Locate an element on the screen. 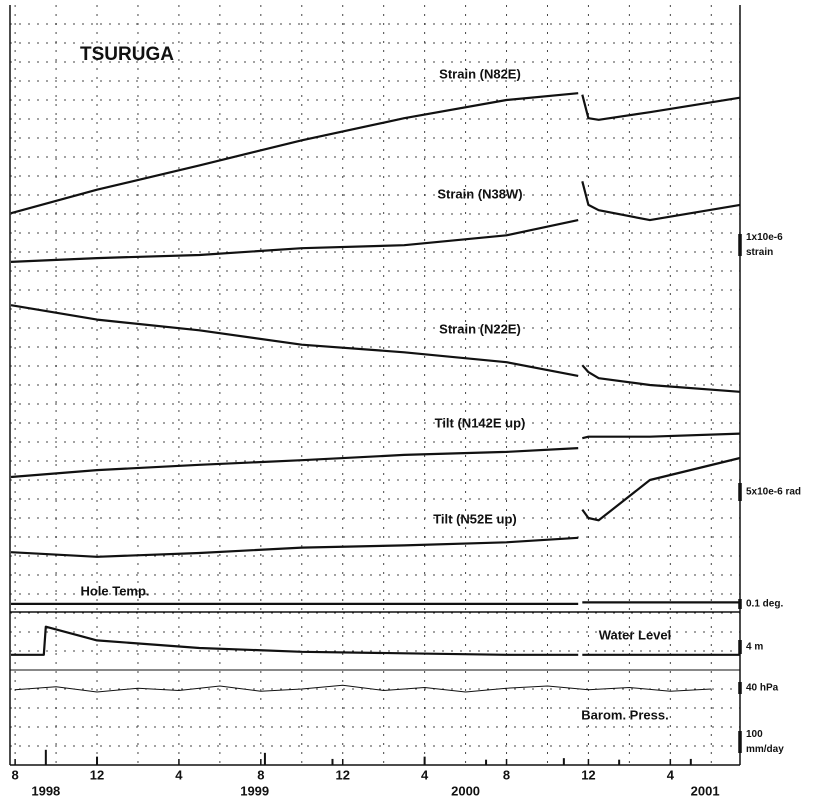  year-label: 1998 is located at coordinates (45, 790).